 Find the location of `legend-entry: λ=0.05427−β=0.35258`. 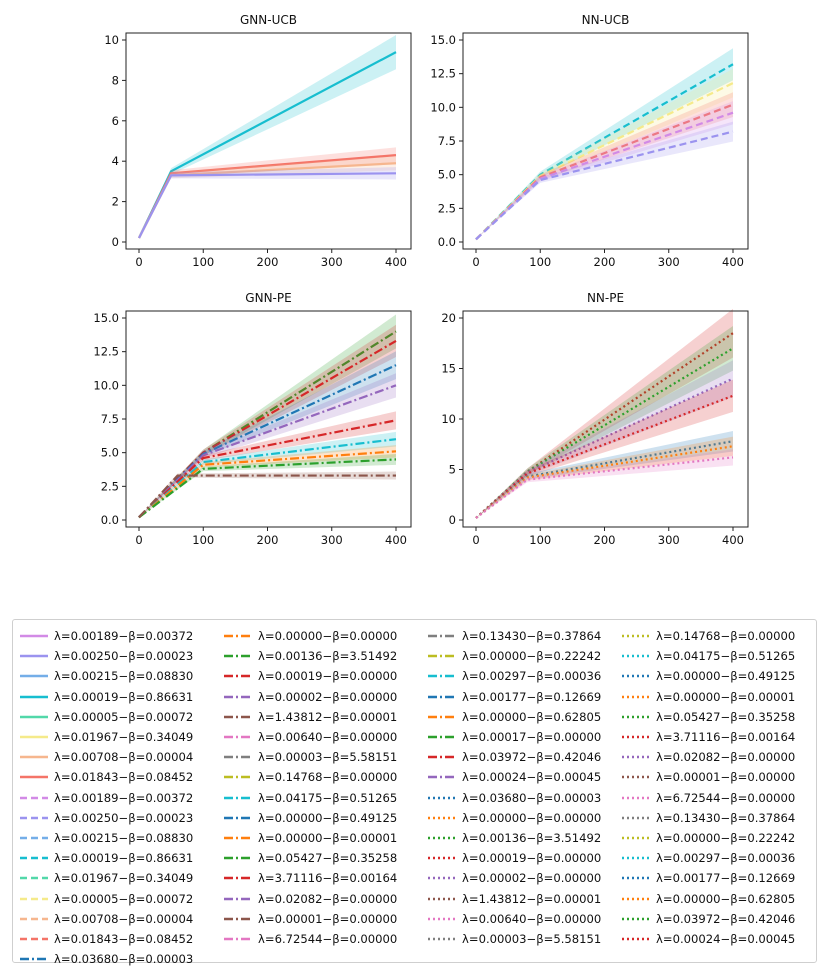

legend-entry: λ=0.05427−β=0.35258 is located at coordinates (310, 858).